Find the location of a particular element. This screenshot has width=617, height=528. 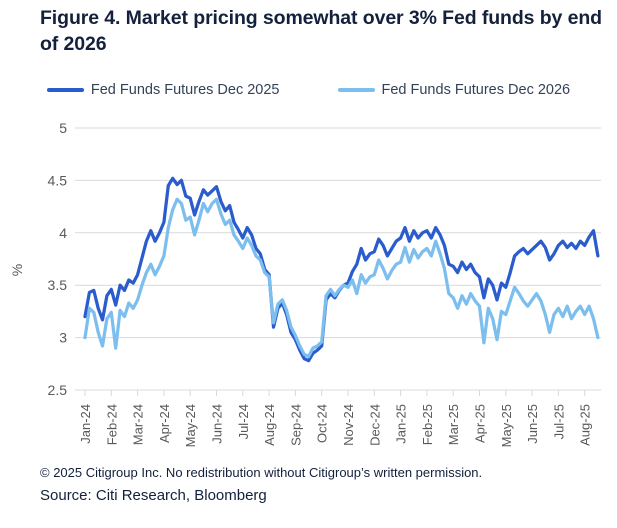

svg-text: Feb-25 is located at coordinates (427, 424).